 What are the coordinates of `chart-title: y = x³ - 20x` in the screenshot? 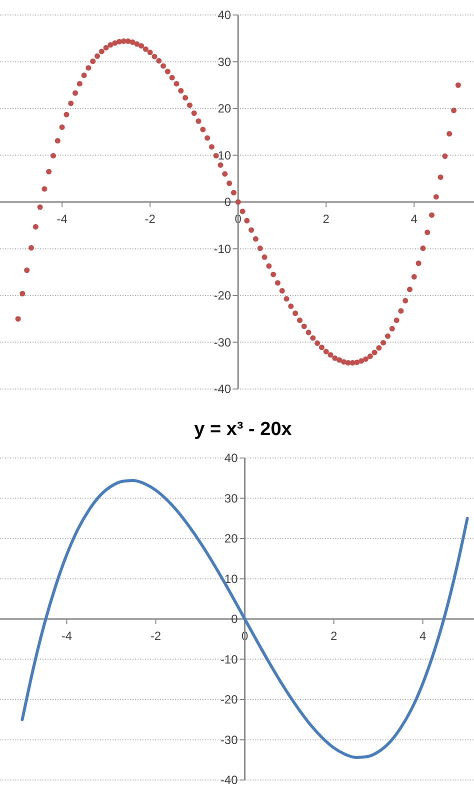 It's located at (243, 429).